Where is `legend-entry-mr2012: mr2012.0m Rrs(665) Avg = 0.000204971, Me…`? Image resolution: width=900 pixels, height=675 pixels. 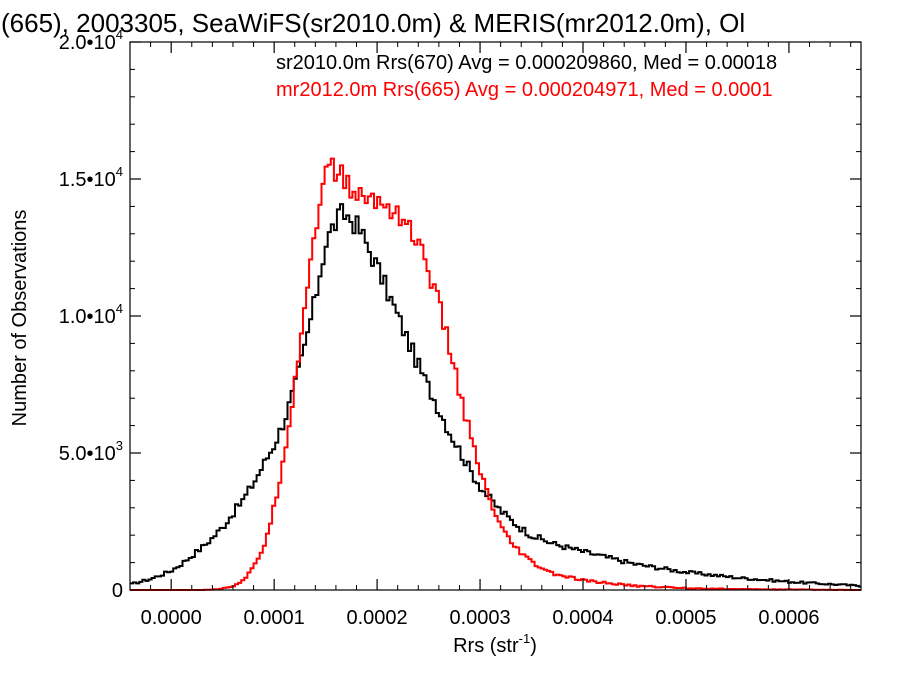 legend-entry-mr2012: mr2012.0m Rrs(665) Avg = 0.000204971, Me… is located at coordinates (524, 90).